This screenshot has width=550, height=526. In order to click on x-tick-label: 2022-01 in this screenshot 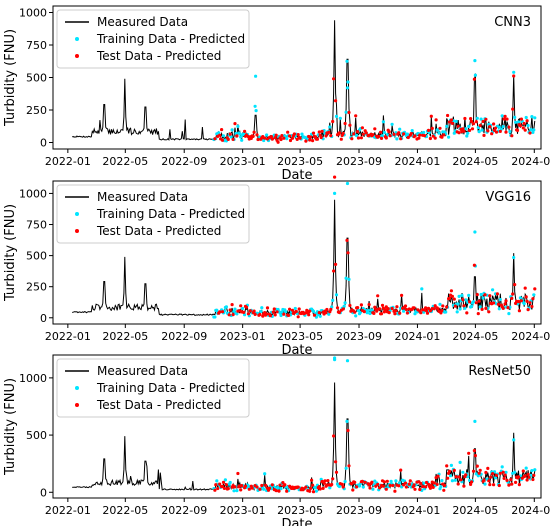, I will do `click(68, 510)`.